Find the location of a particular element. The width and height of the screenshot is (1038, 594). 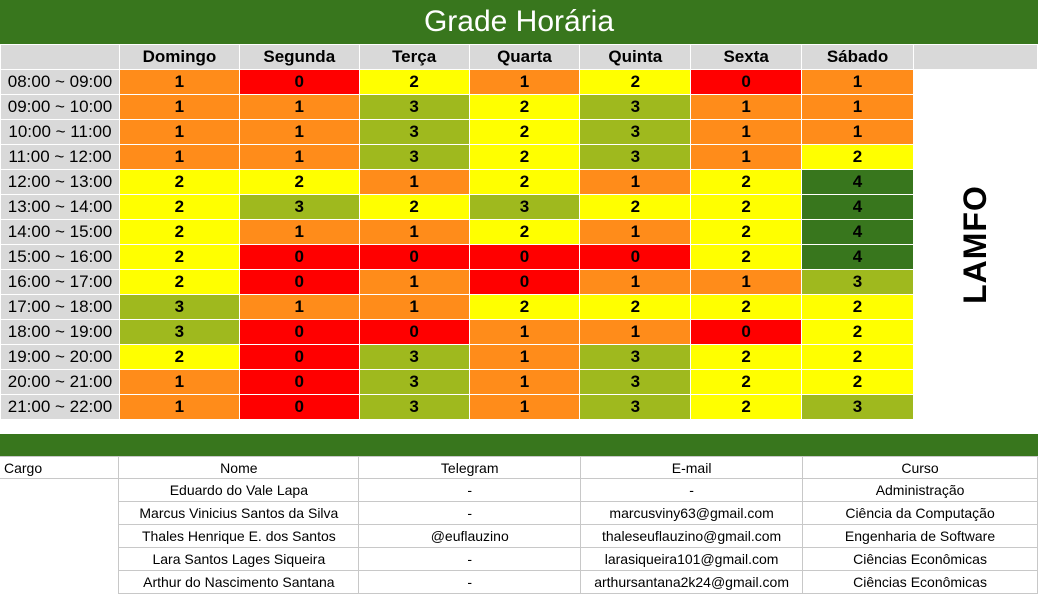

schedule-row: 19:00 ~ 20:00 2 0 3 1 3 2 2 is located at coordinates (519, 357).